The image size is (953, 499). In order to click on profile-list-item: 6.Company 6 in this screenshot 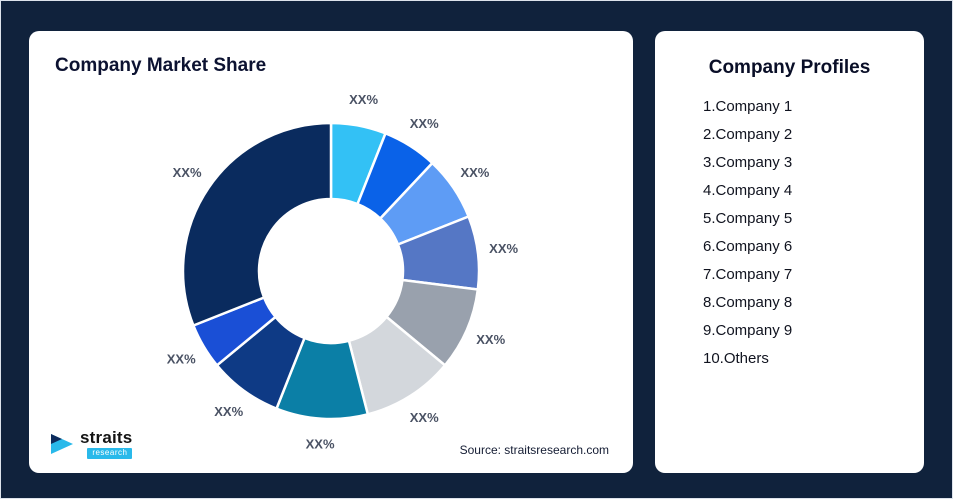, I will do `click(748, 246)`.